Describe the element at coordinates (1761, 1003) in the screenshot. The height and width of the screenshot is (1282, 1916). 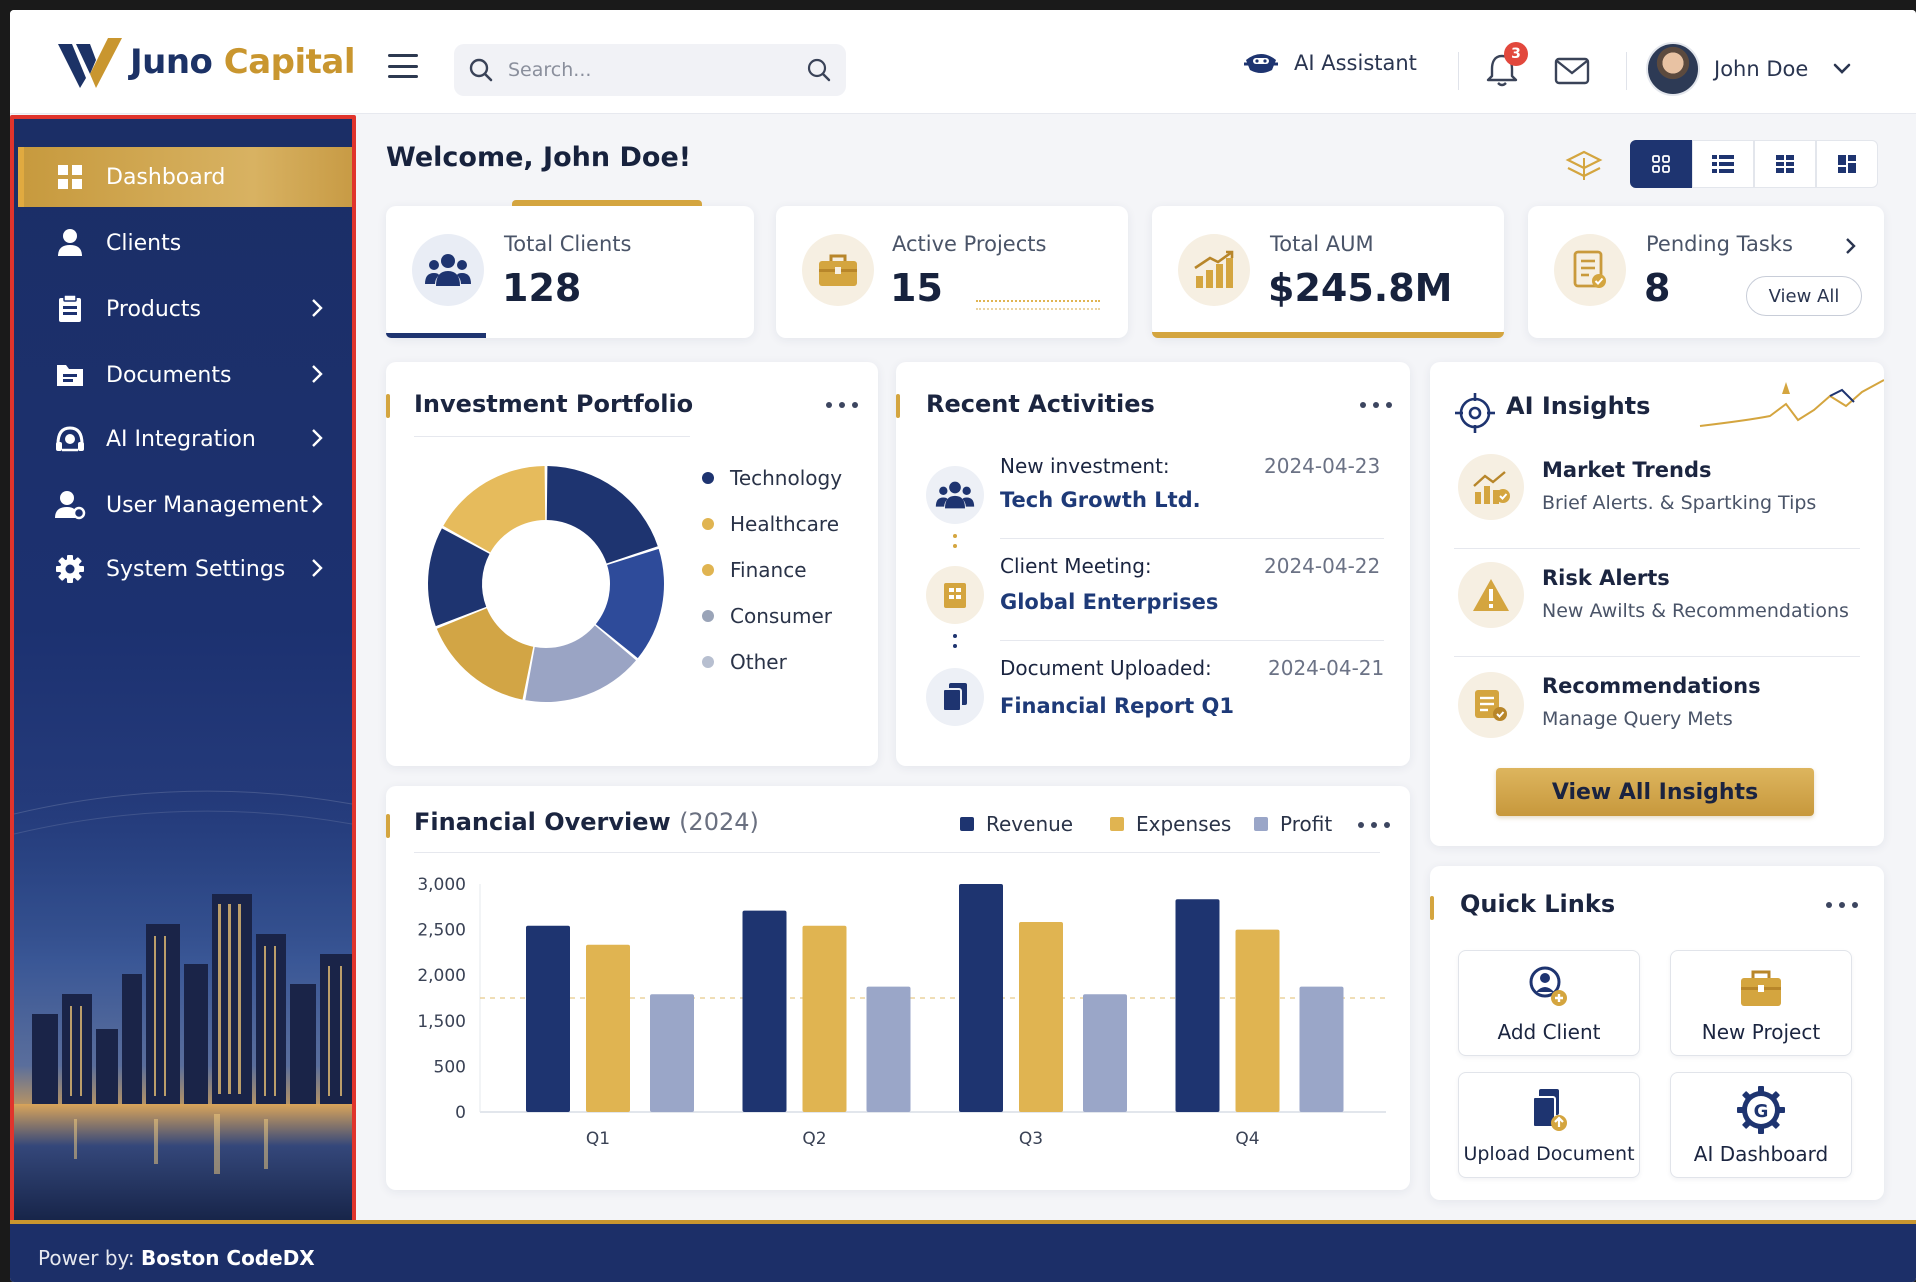
I see `new-project-button: New Project` at that location.